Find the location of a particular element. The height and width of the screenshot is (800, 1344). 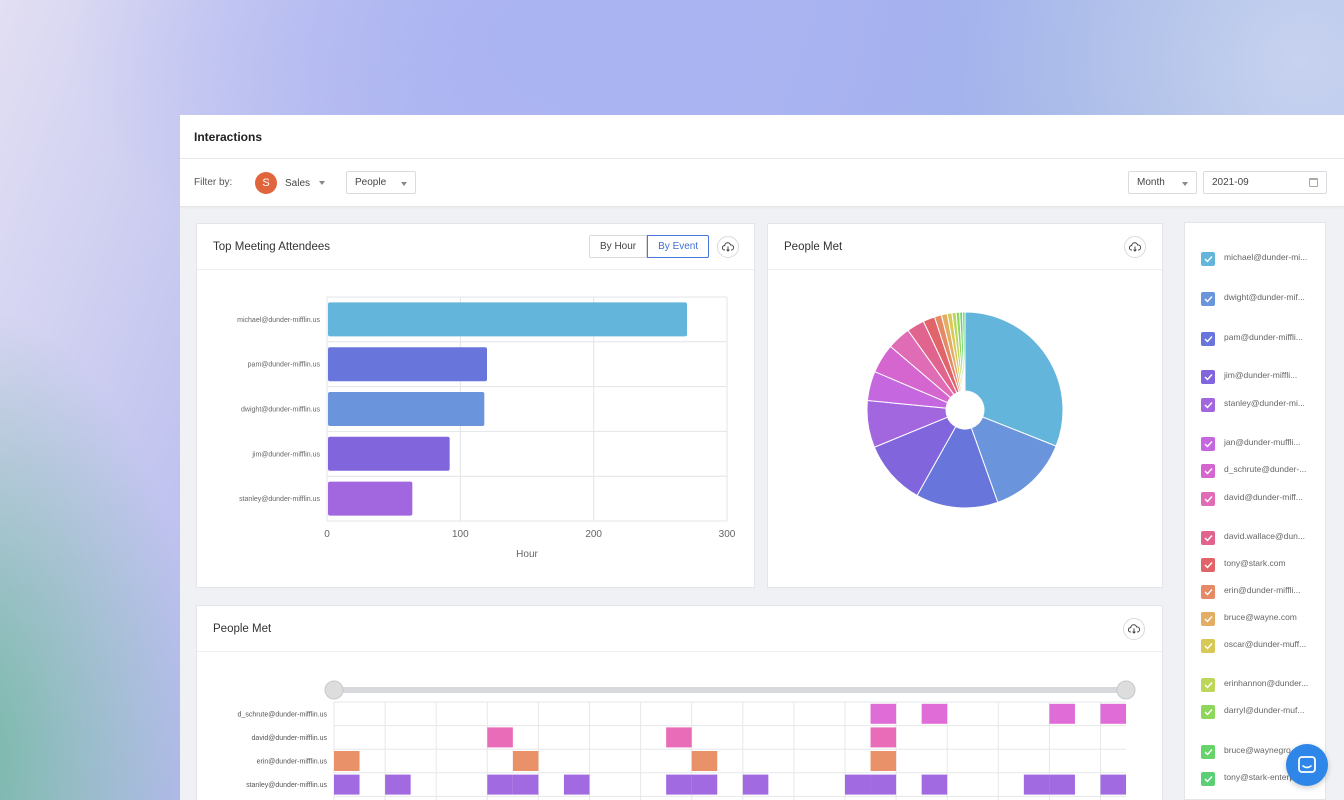

download-attendees-button is located at coordinates (728, 247).